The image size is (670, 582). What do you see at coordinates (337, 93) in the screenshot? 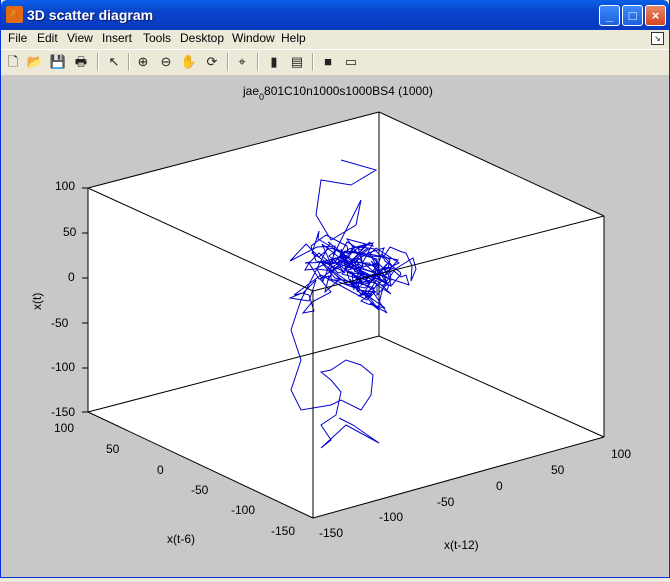
I see `chart-title: jae0801C10n1000s1000BS4 (1000)` at bounding box center [337, 93].